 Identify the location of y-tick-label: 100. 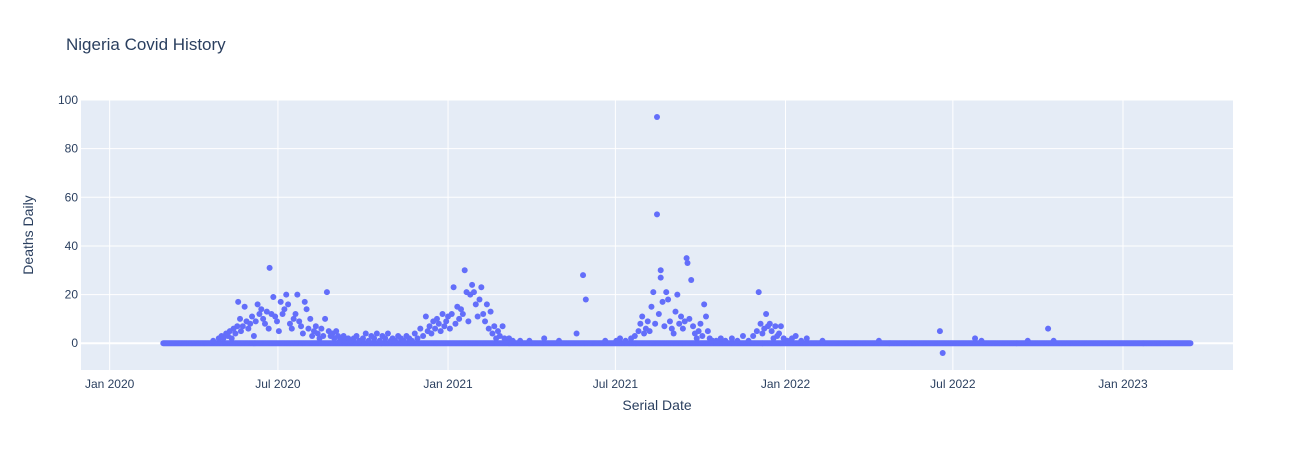
(68, 100).